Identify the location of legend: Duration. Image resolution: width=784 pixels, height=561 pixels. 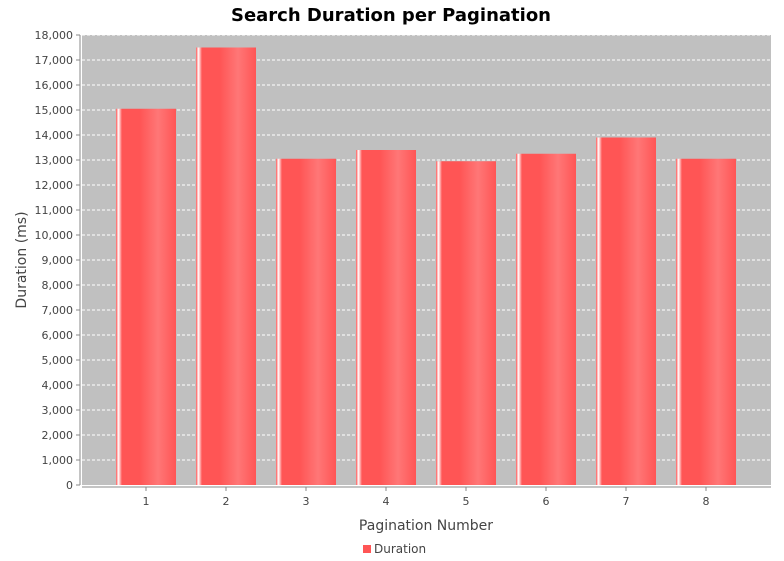
(394, 549).